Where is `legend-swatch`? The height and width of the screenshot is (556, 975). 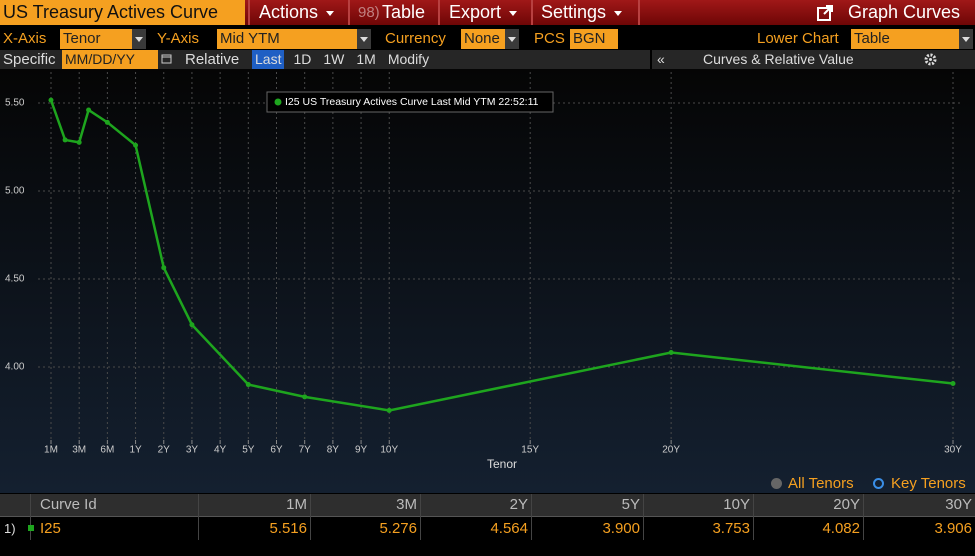
legend-swatch is located at coordinates (278, 102).